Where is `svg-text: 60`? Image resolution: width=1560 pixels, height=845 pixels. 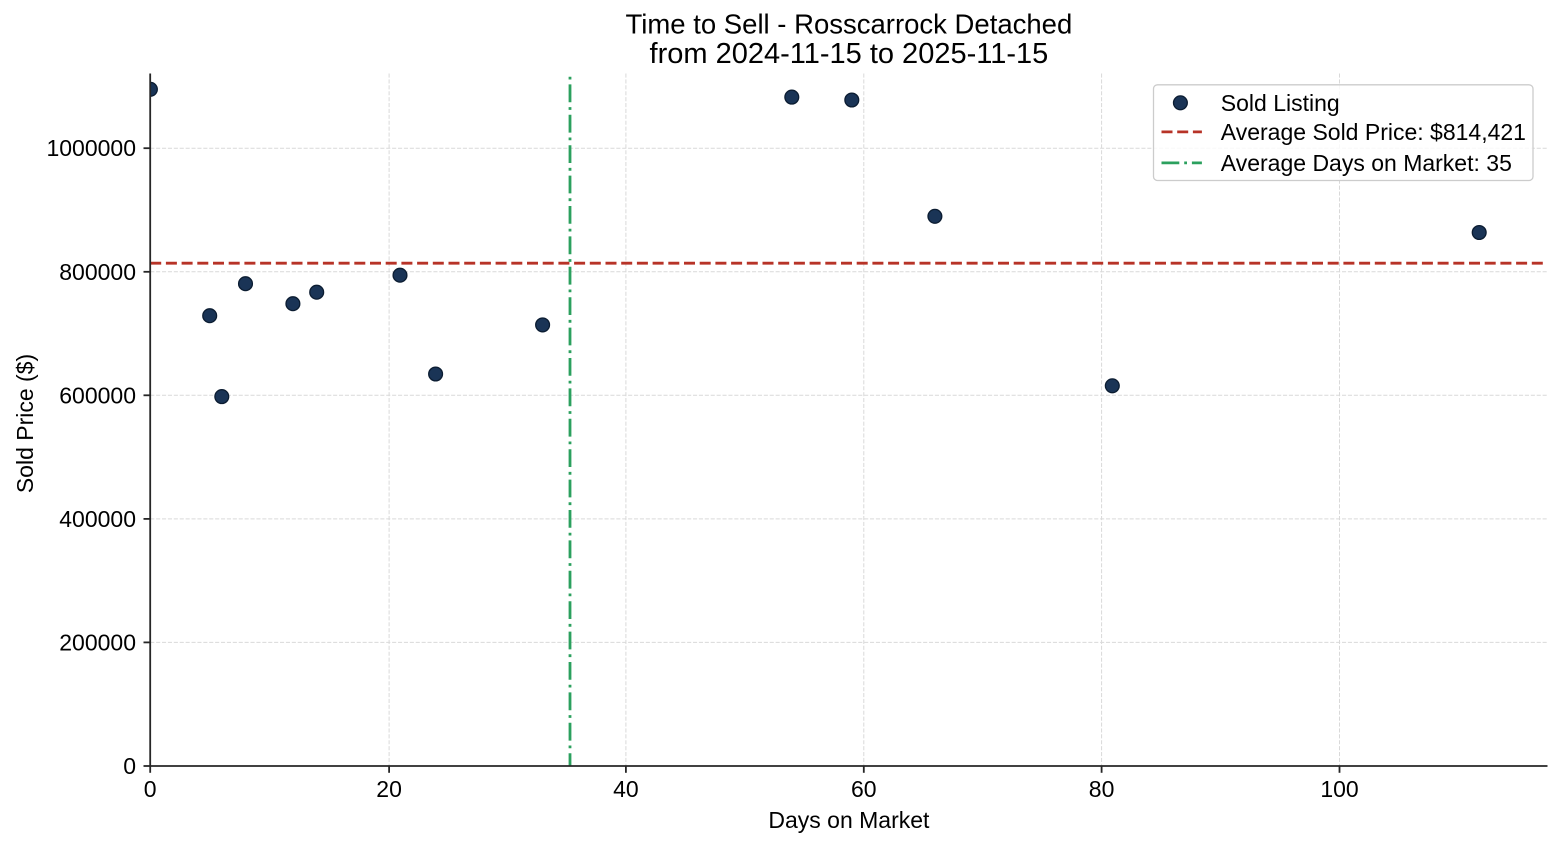 svg-text: 60 is located at coordinates (864, 789).